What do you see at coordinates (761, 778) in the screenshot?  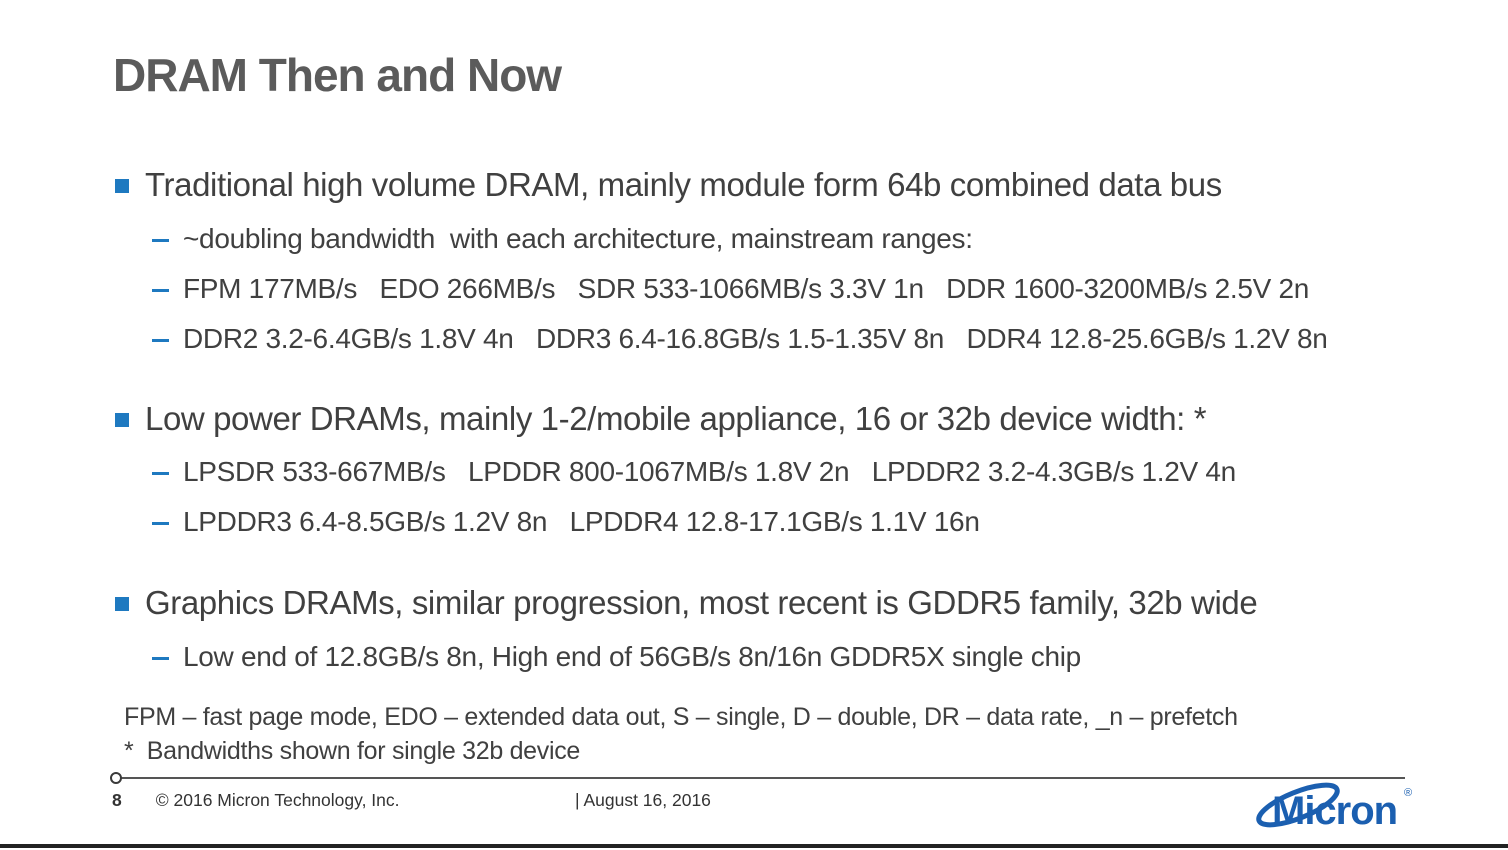 I see `footer-divider-line` at bounding box center [761, 778].